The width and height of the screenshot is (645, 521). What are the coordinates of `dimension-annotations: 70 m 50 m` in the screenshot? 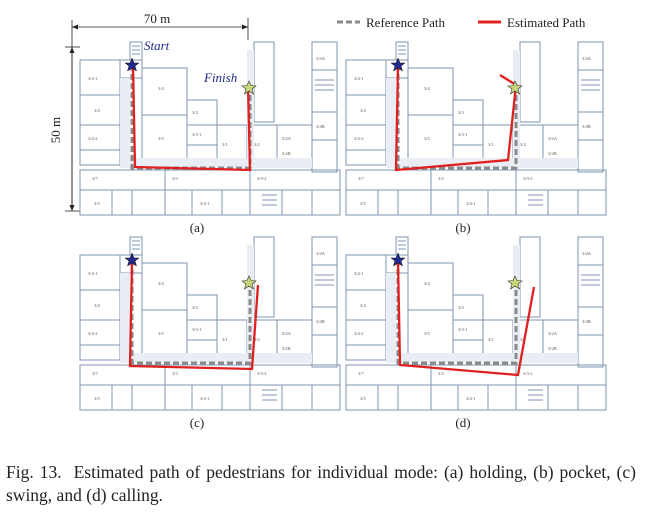 It's located at (148, 111).